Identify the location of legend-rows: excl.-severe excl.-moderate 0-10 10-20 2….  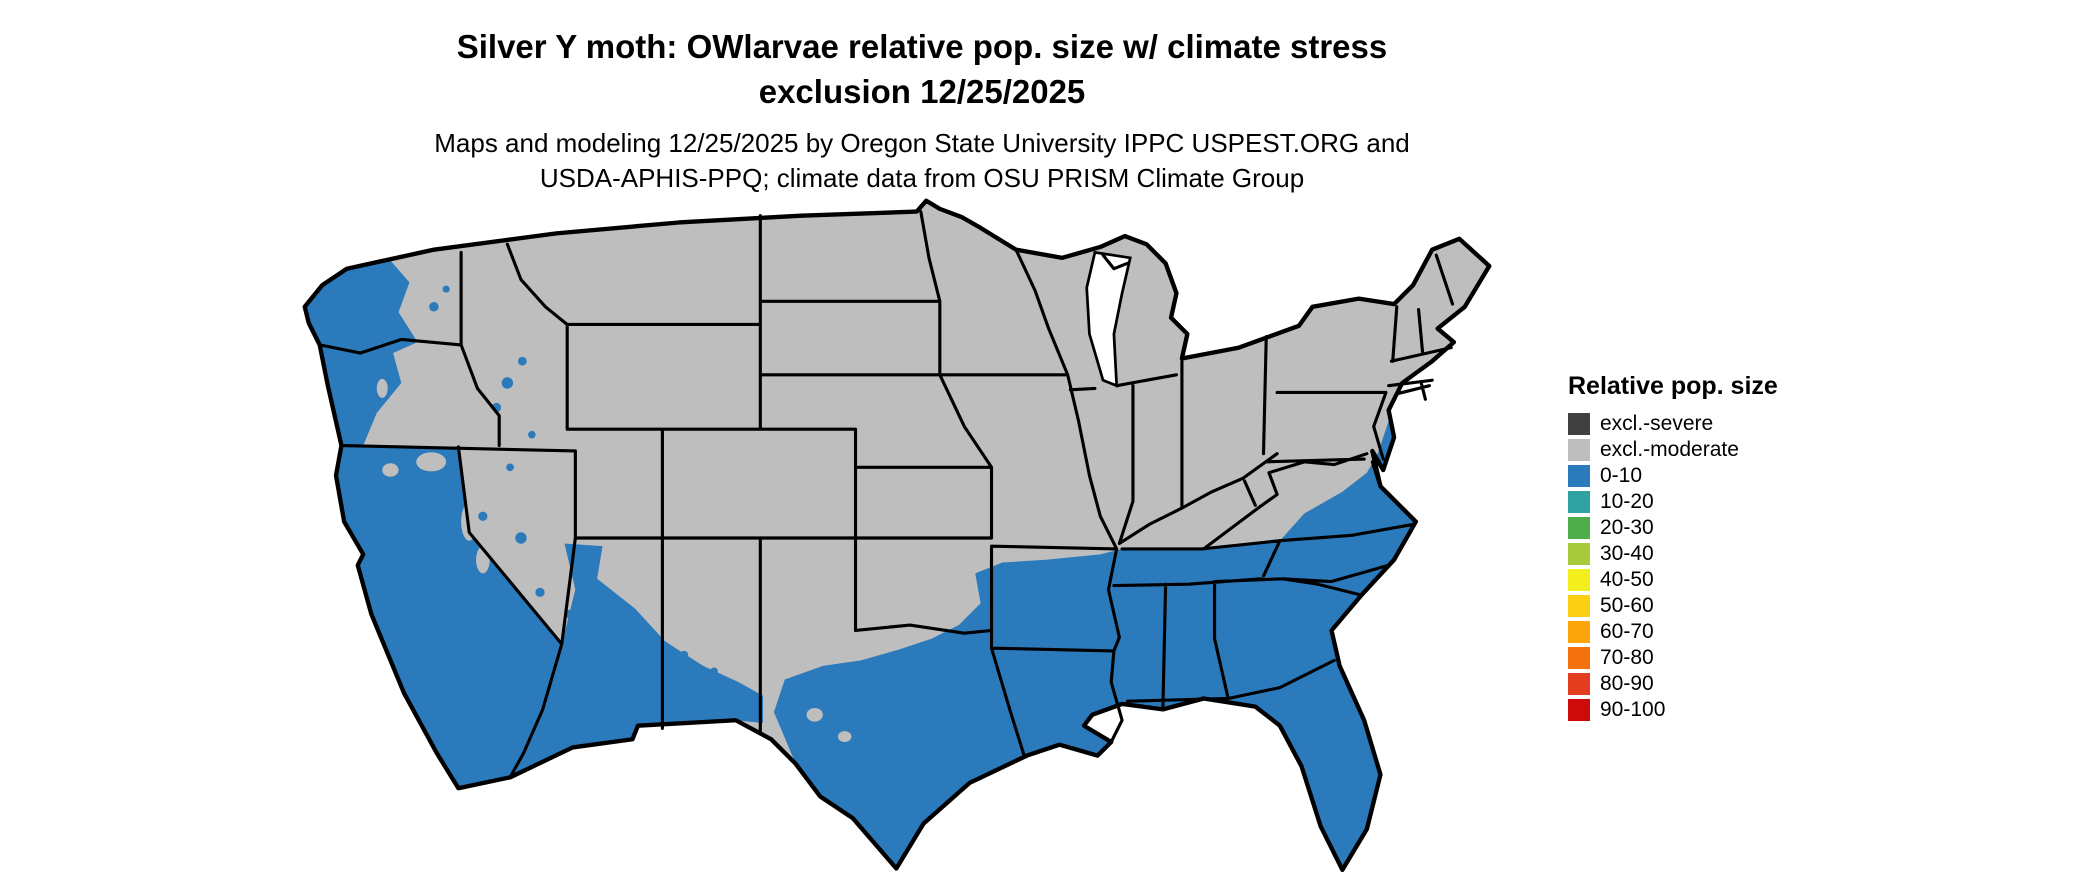
(1718, 566).